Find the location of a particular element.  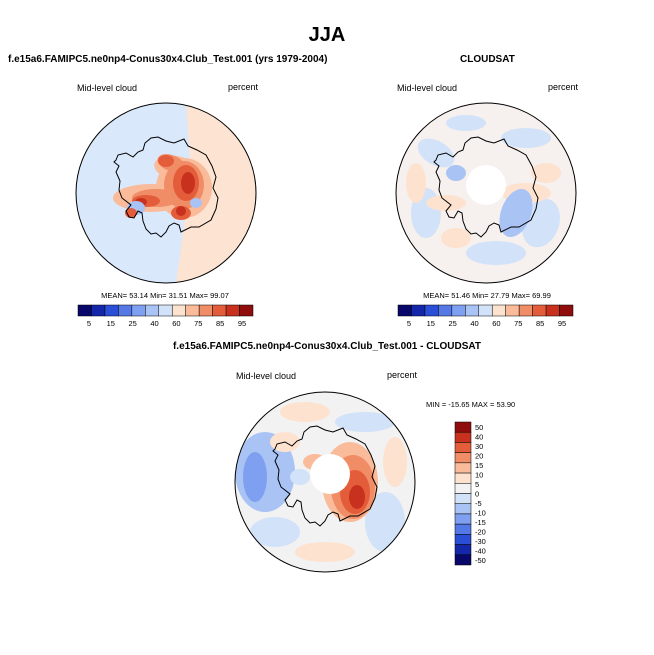

figure-title: JJA is located at coordinates (327, 35).